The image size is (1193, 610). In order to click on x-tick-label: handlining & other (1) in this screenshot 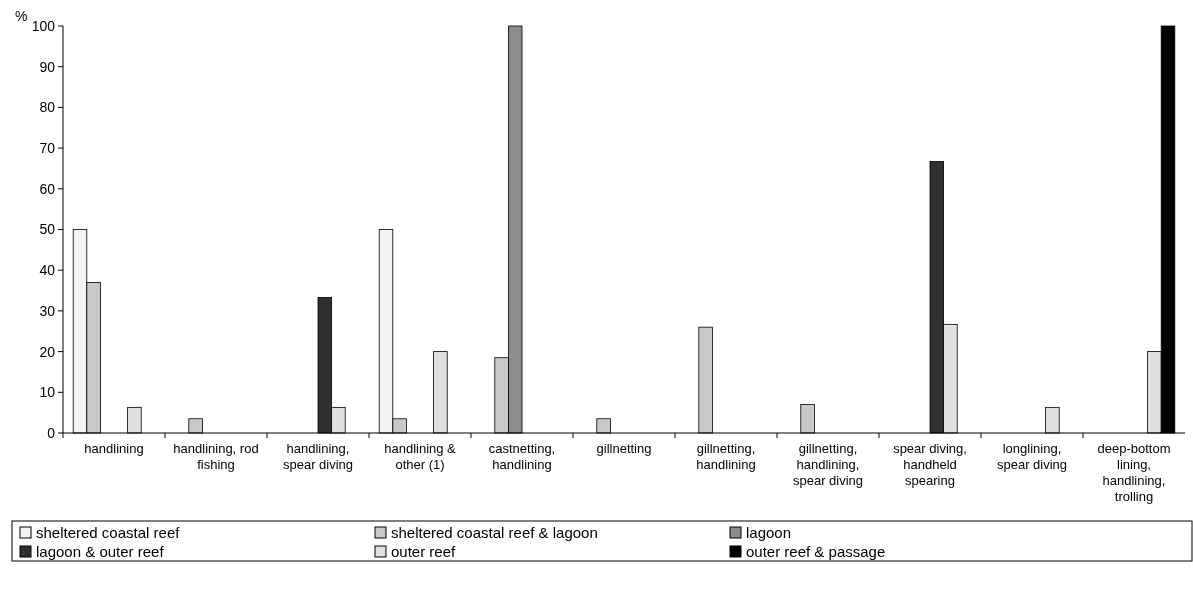, I will do `click(420, 456)`.